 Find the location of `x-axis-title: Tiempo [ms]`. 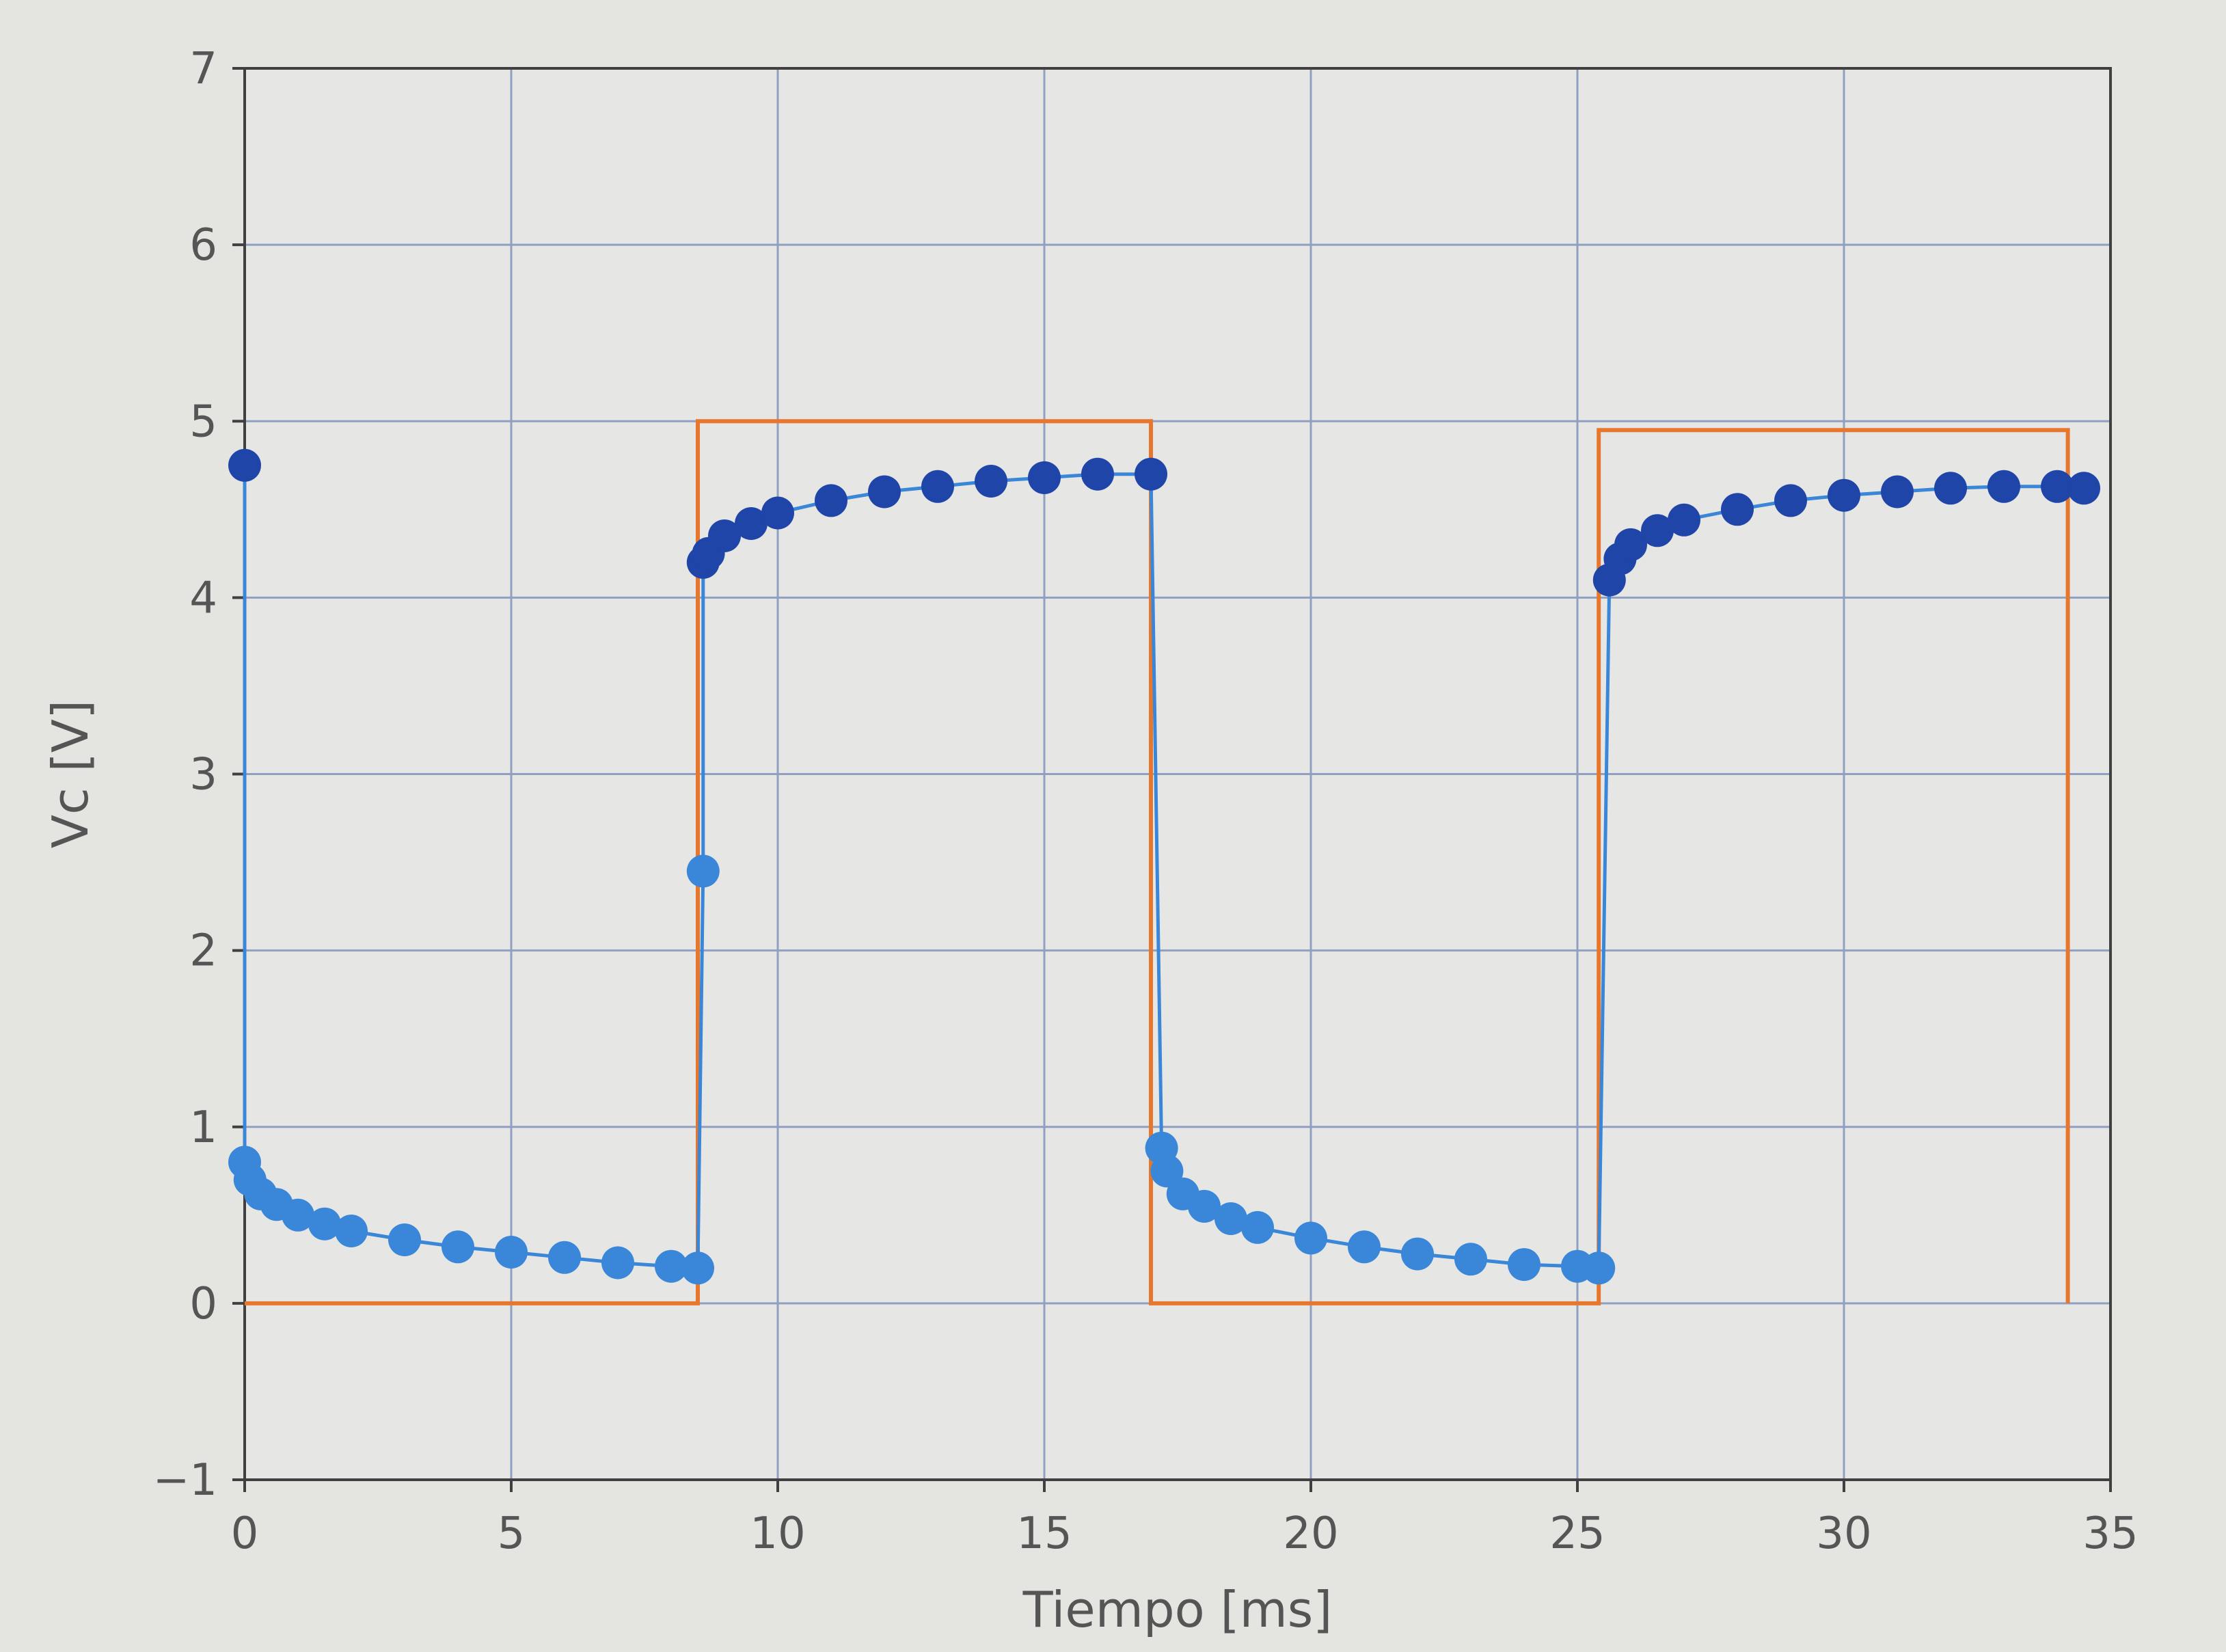

x-axis-title: Tiempo [ms] is located at coordinates (1177, 1609).